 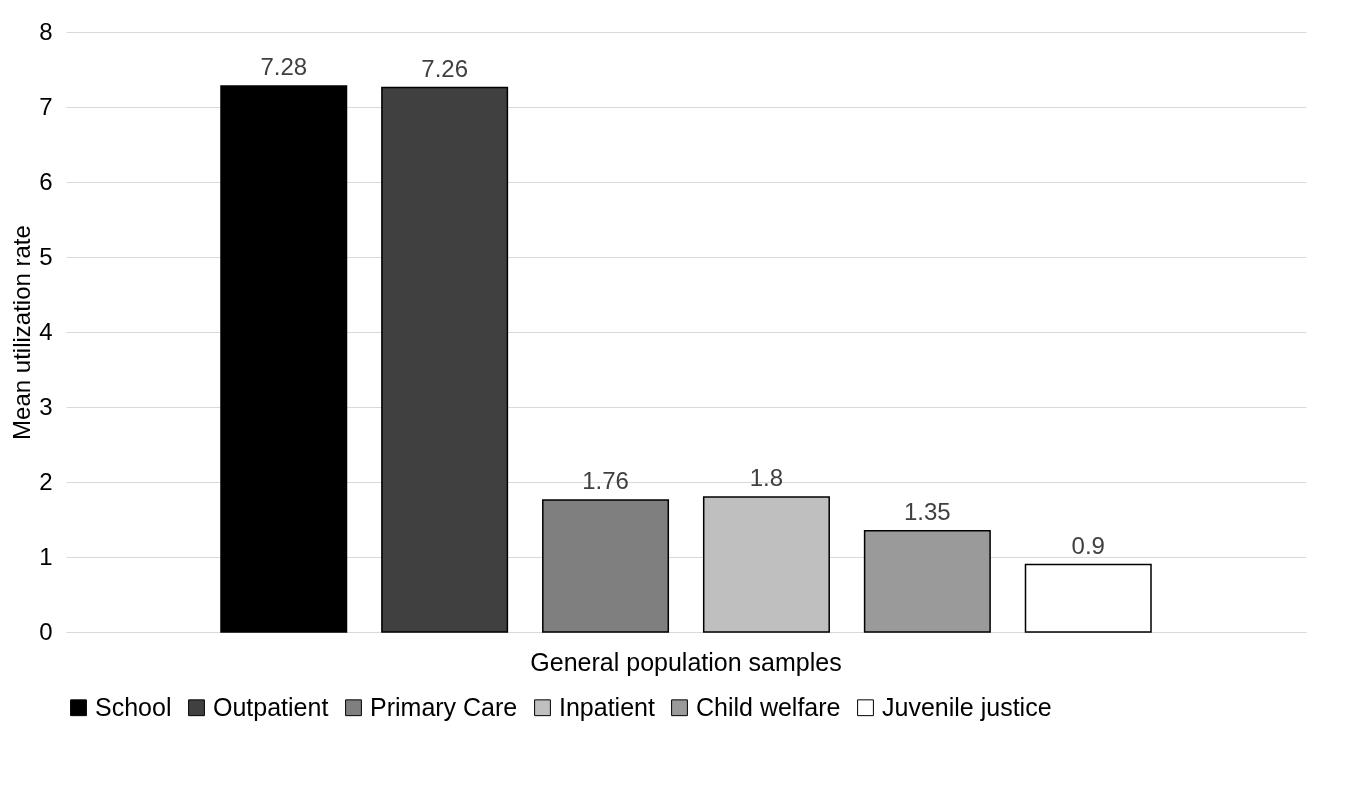 What do you see at coordinates (46, 631) in the screenshot?
I see `y-tick-label: 0` at bounding box center [46, 631].